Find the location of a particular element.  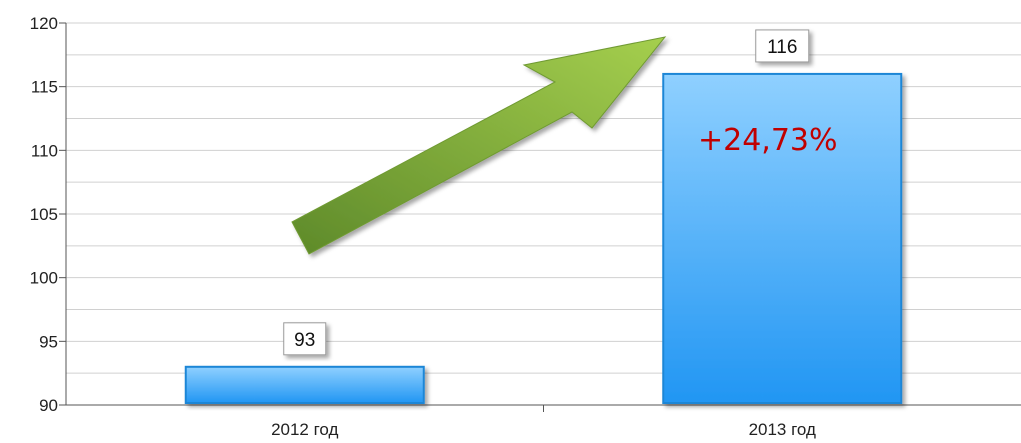

y-tick-label: 110 is located at coordinates (44, 150).